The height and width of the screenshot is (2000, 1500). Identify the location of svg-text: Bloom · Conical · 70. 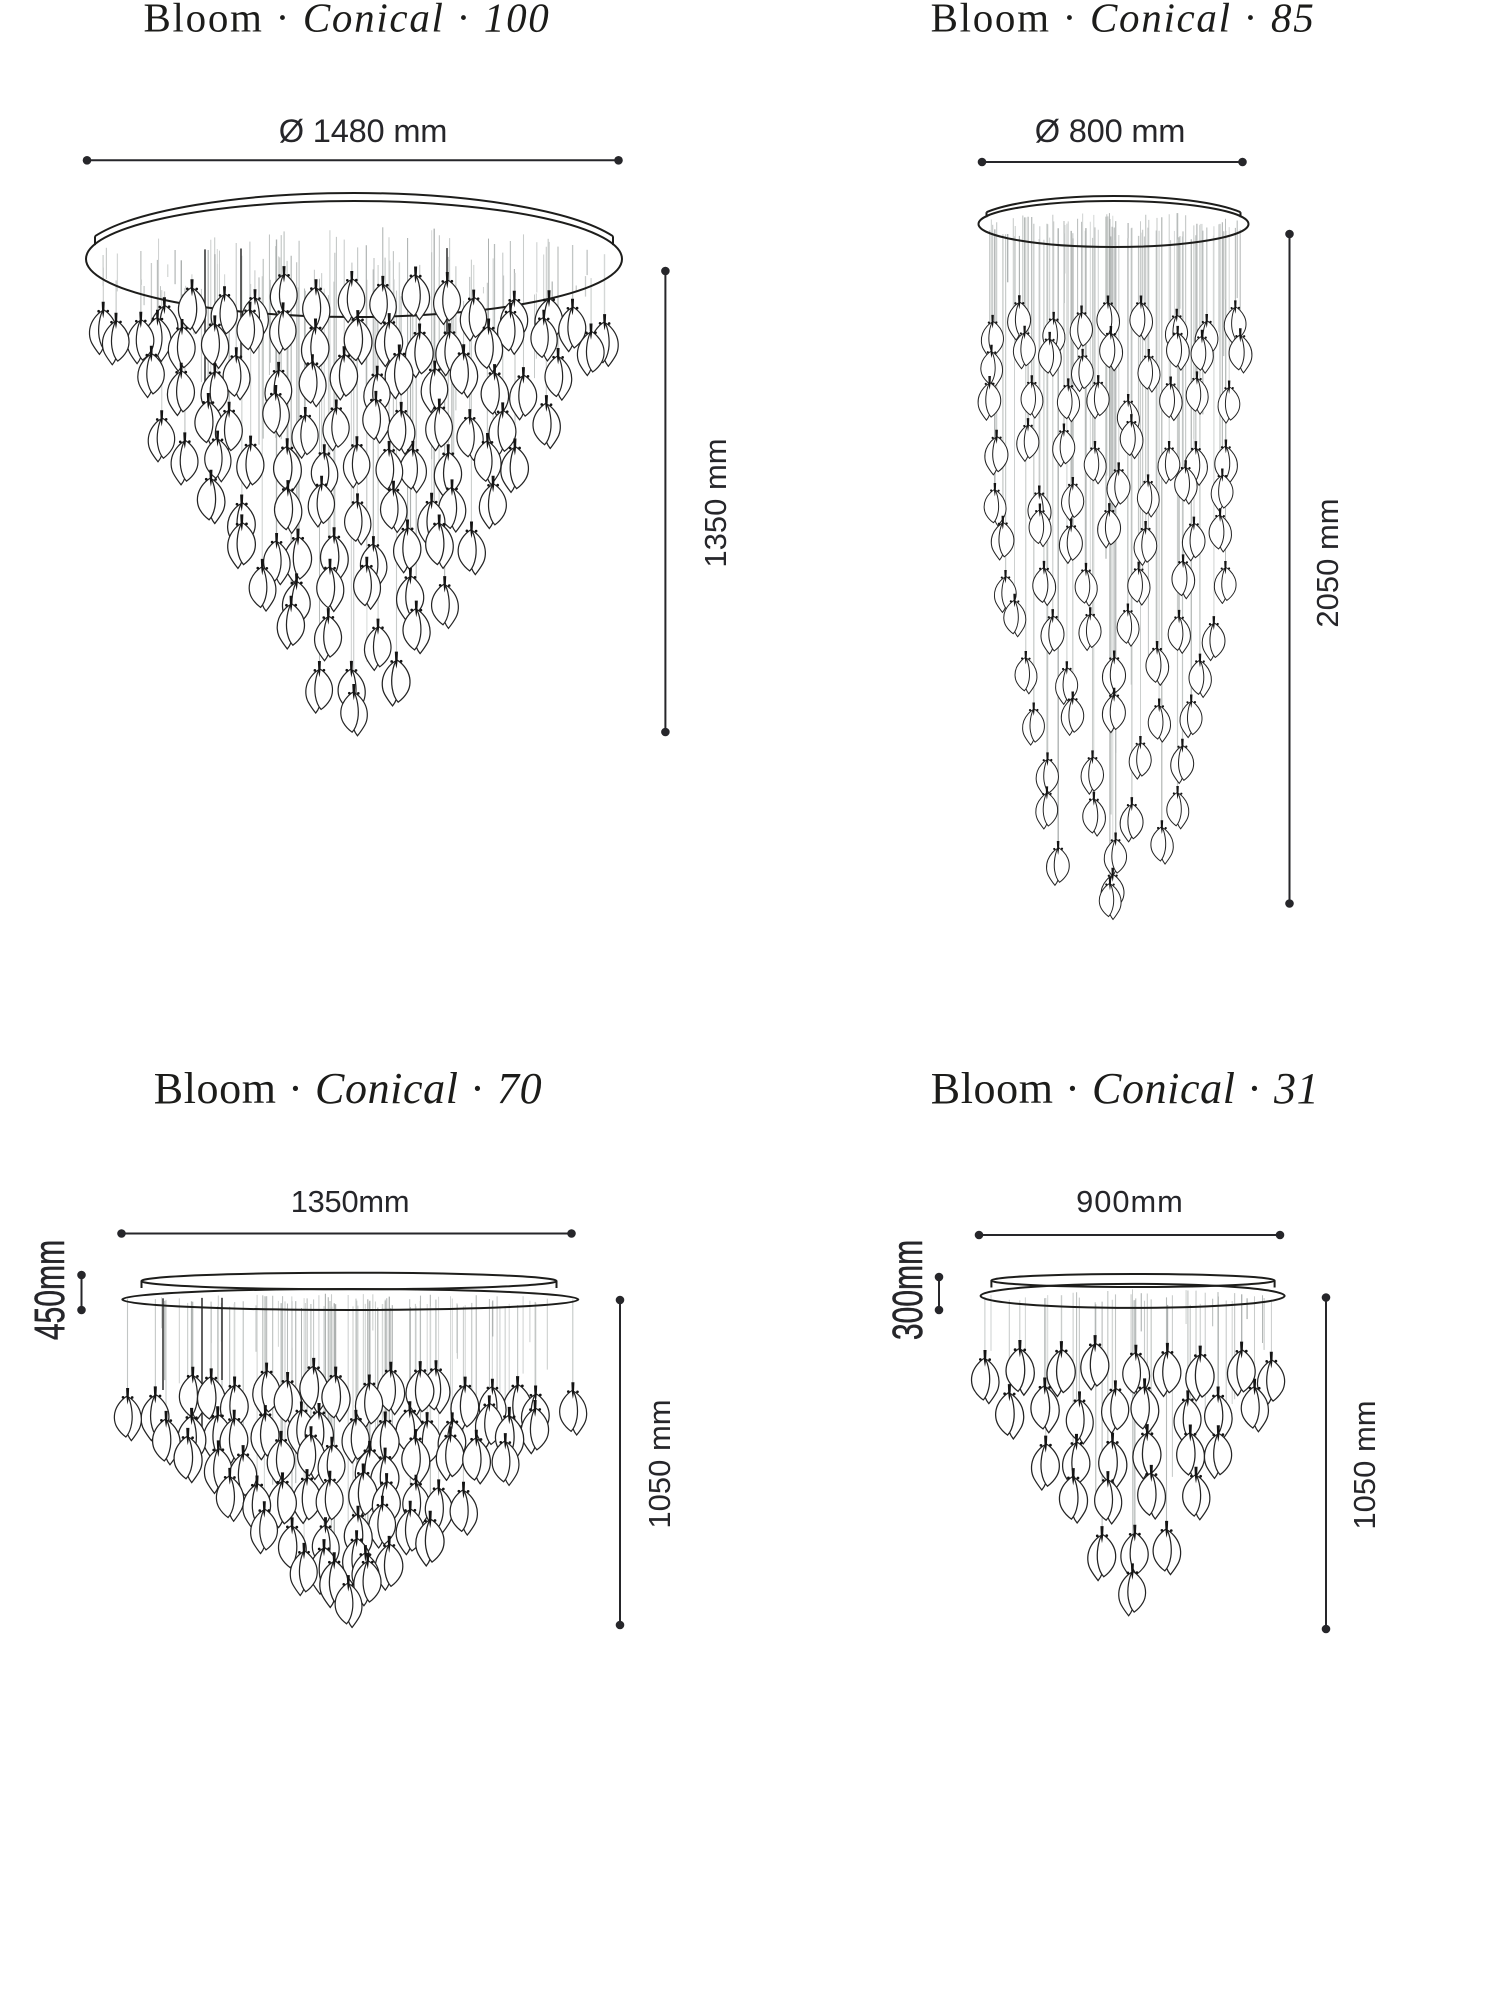
(348, 1088).